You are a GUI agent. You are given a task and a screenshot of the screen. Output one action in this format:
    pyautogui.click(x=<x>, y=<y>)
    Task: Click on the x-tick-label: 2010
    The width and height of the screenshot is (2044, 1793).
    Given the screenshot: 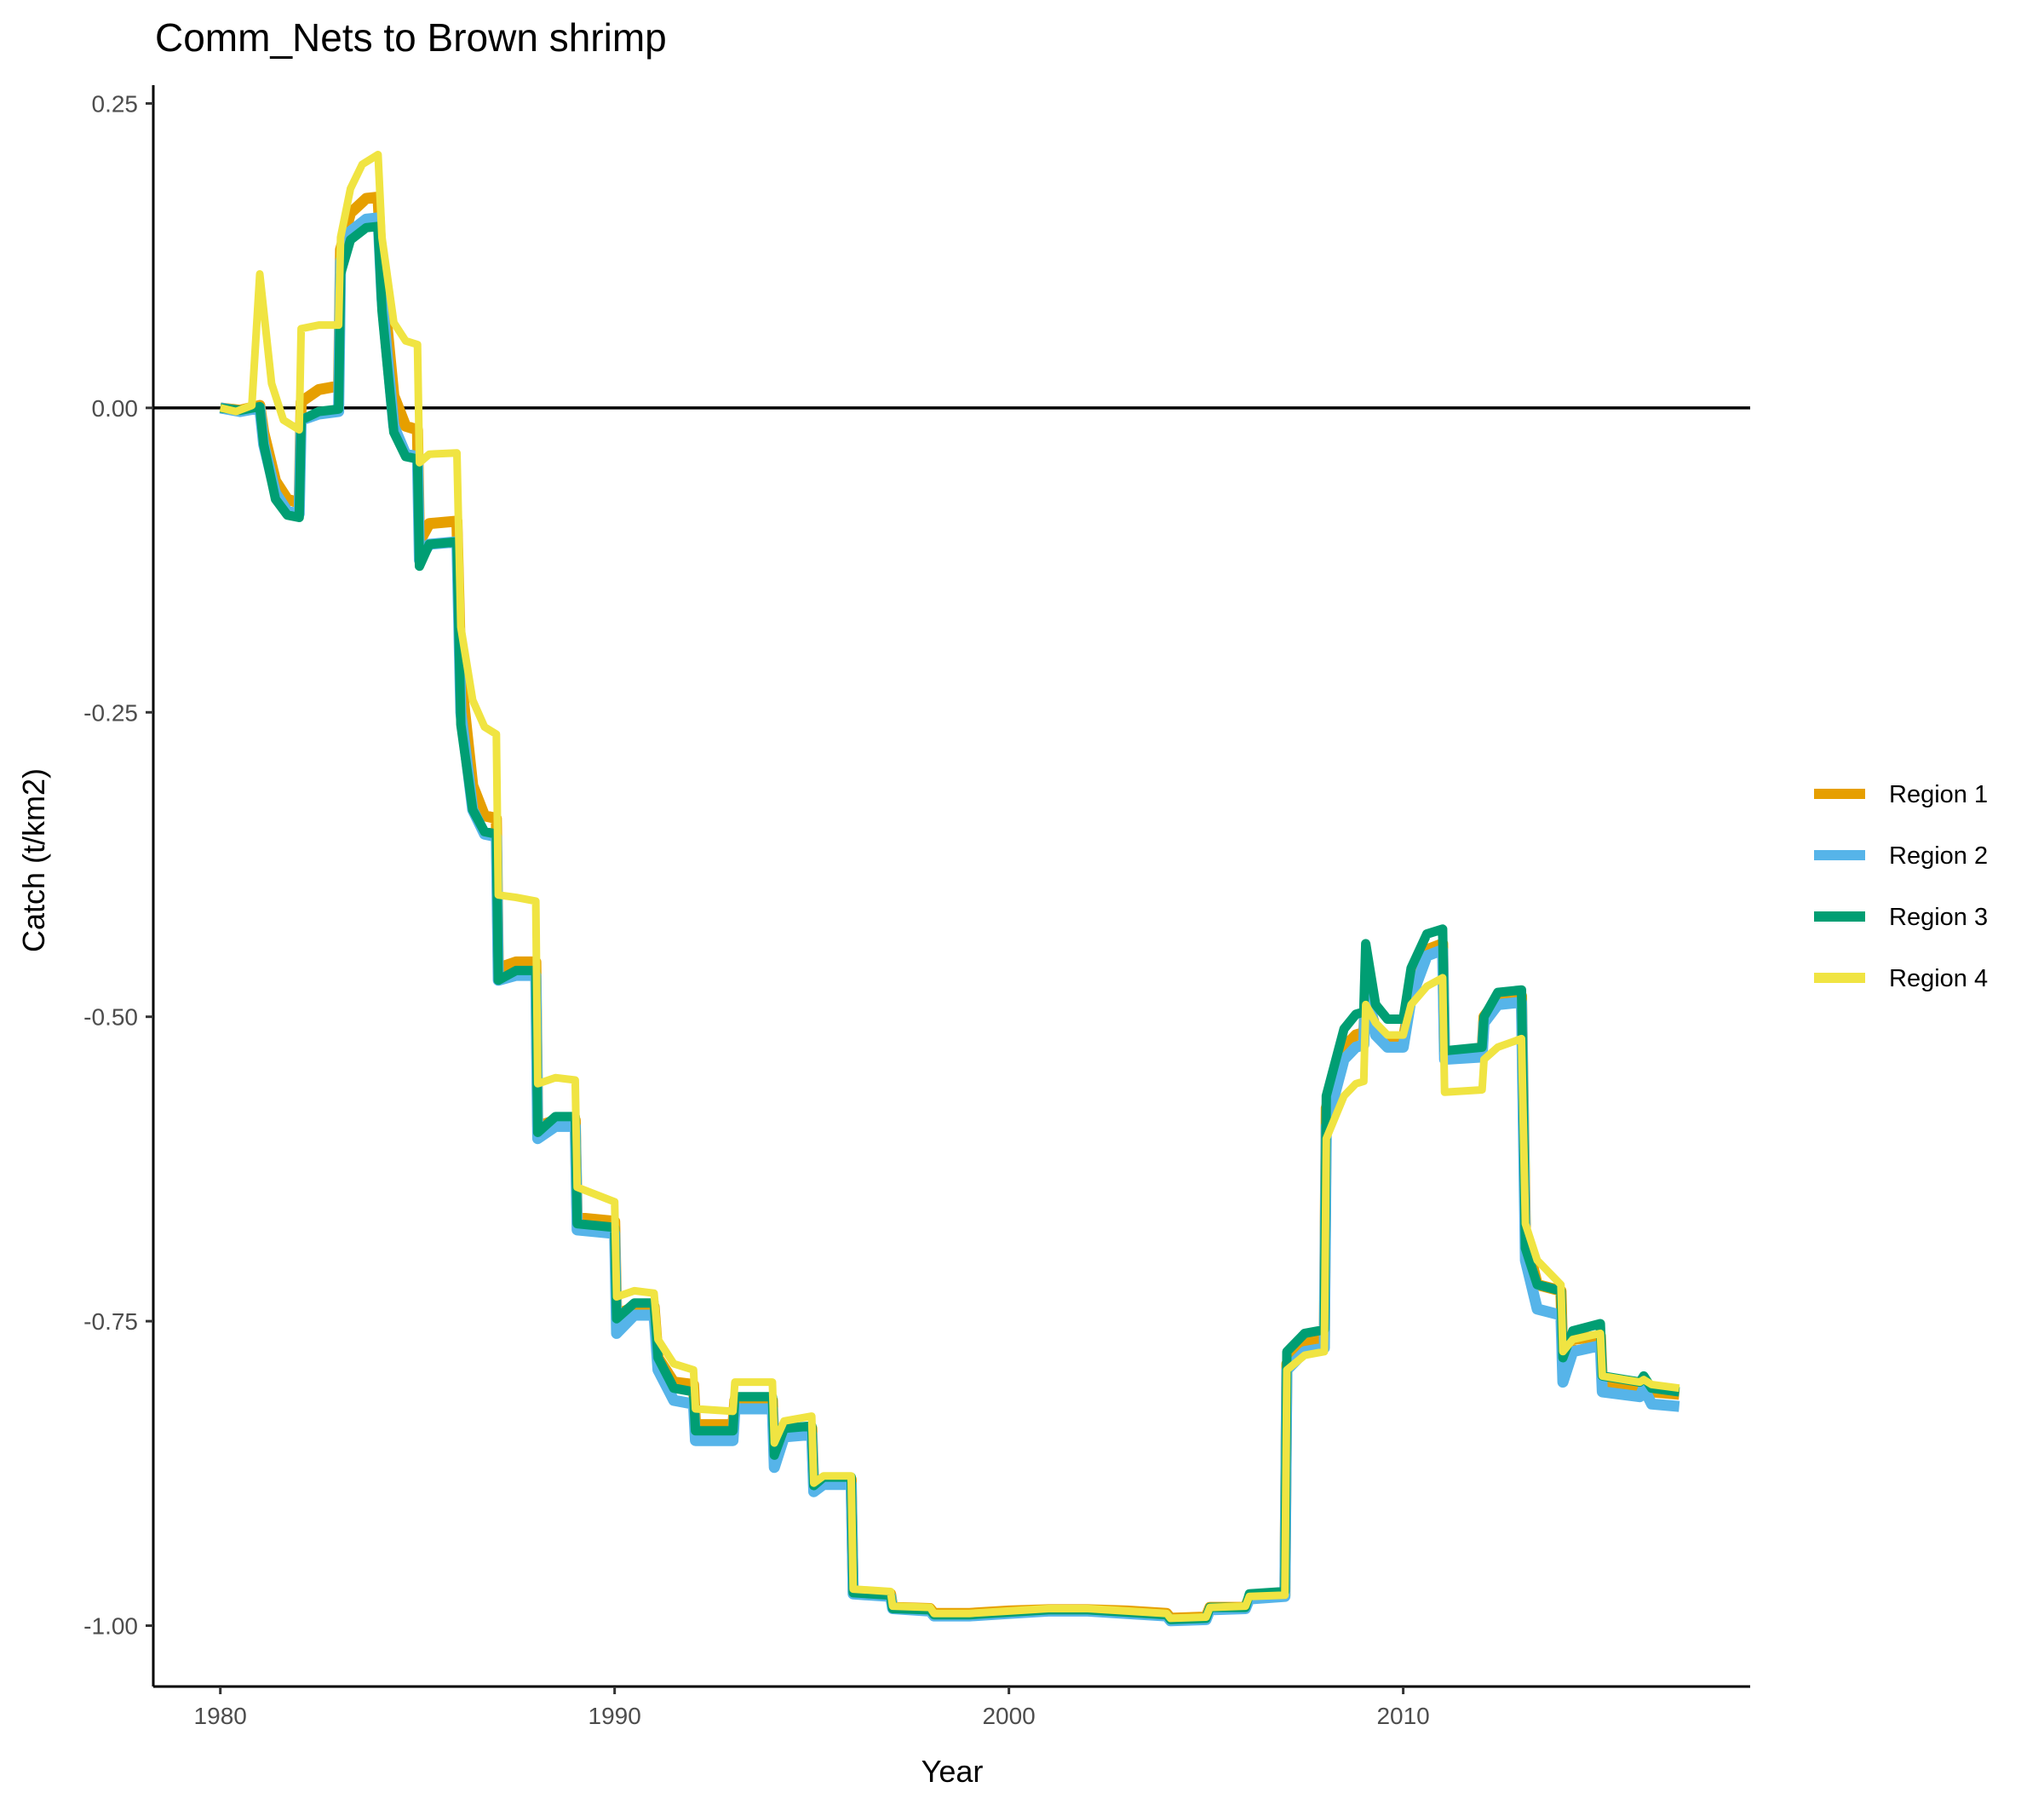 What is the action you would take?
    pyautogui.click(x=1402, y=1716)
    